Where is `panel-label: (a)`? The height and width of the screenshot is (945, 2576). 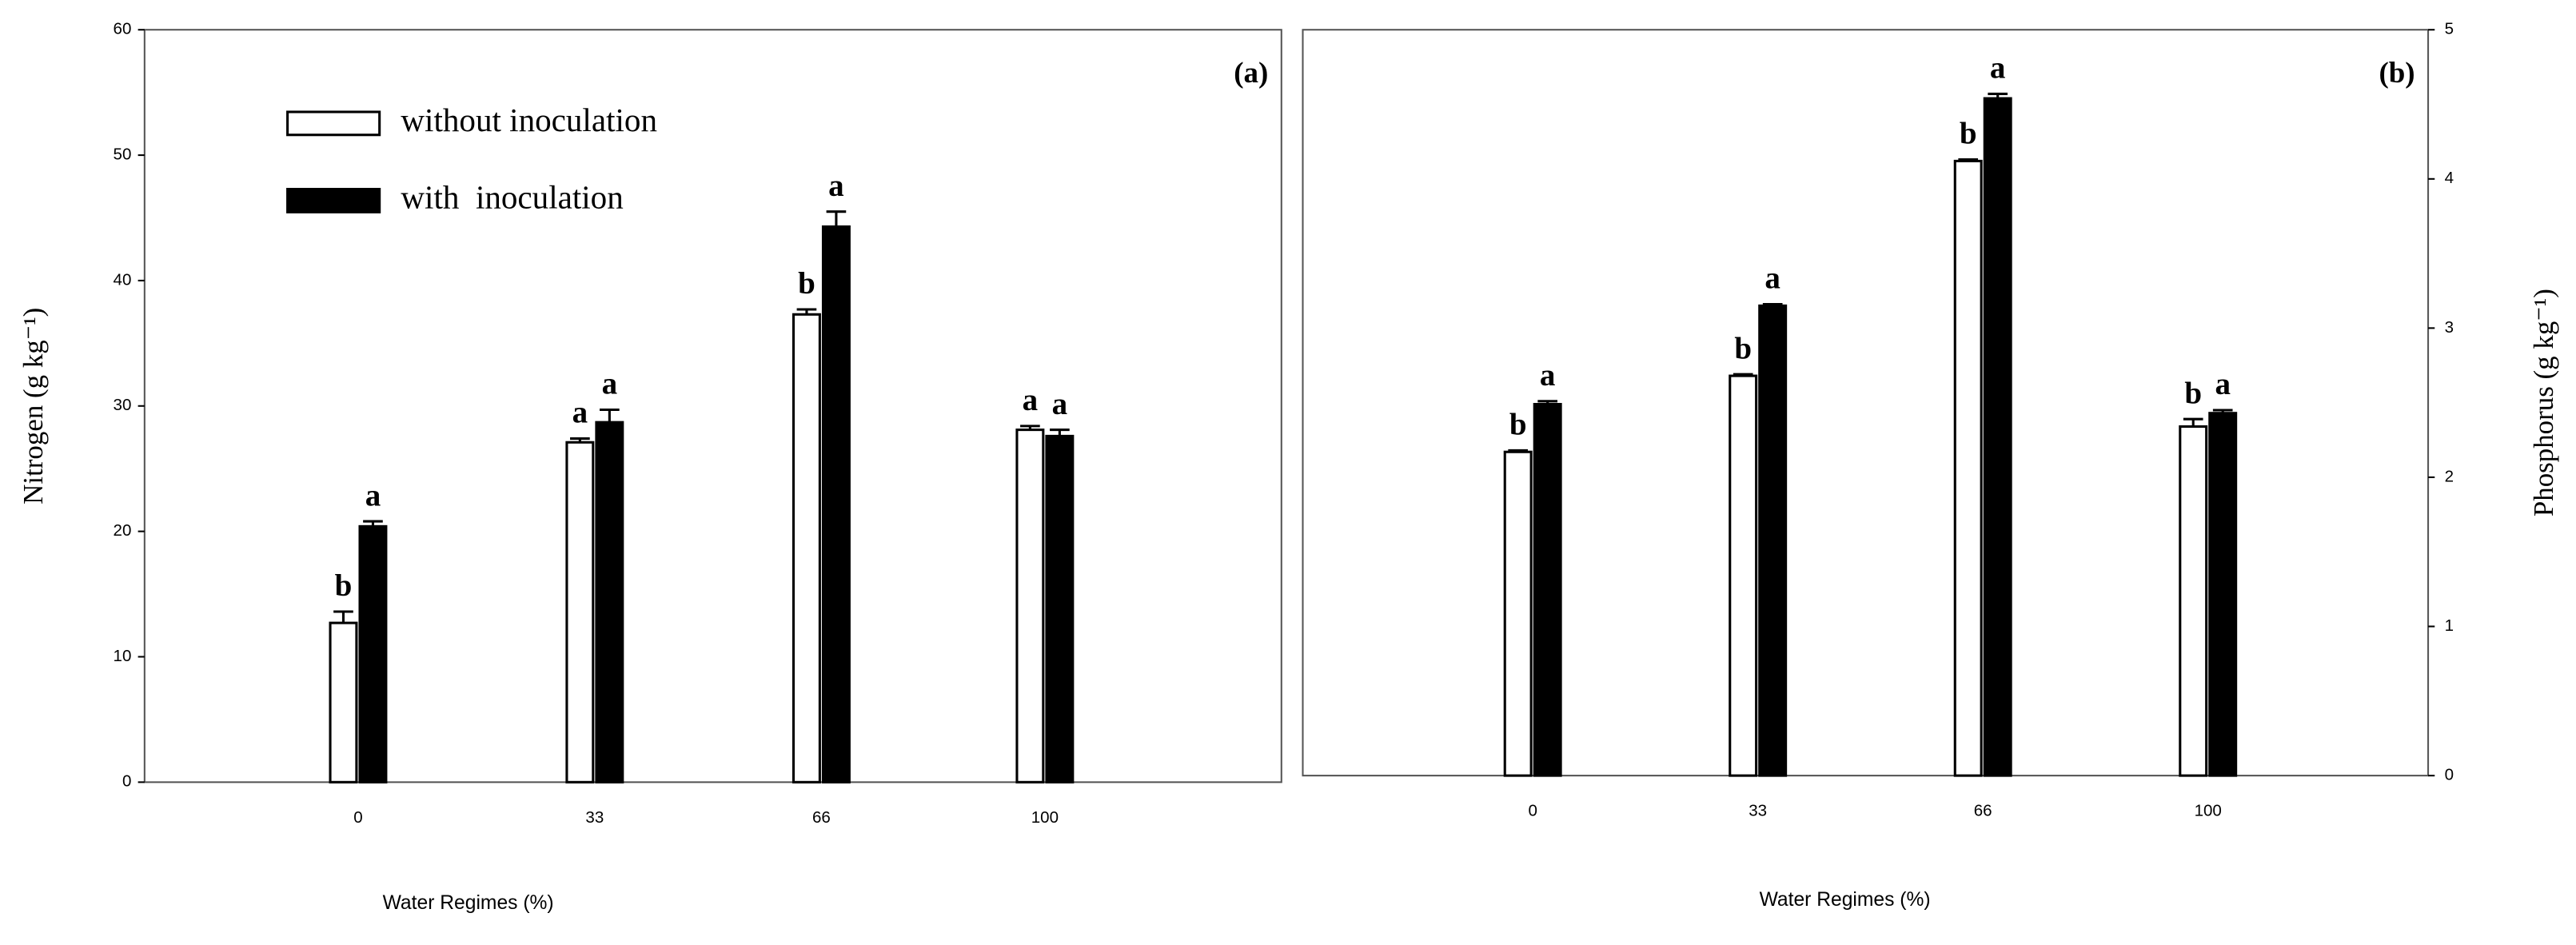 panel-label: (a) is located at coordinates (1251, 73).